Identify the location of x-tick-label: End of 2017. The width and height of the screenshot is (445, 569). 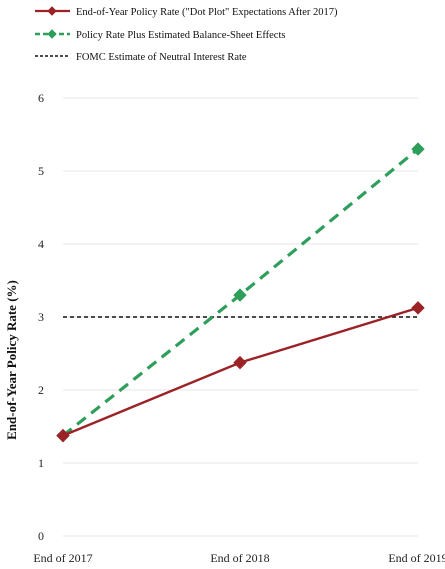
(62, 558).